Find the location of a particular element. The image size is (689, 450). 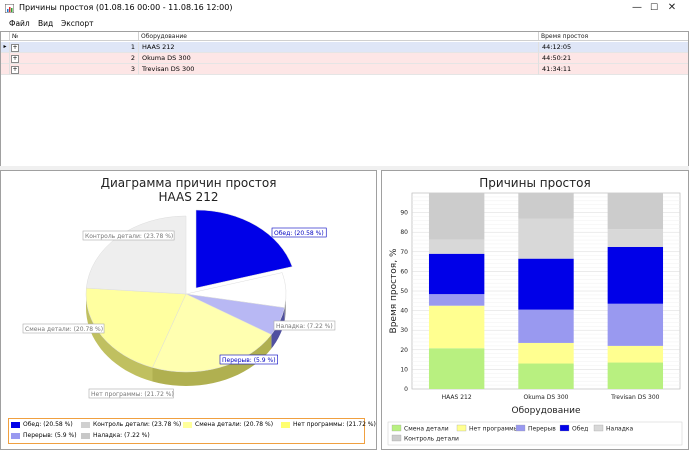

y-tick-label: 90 is located at coordinates (404, 213).